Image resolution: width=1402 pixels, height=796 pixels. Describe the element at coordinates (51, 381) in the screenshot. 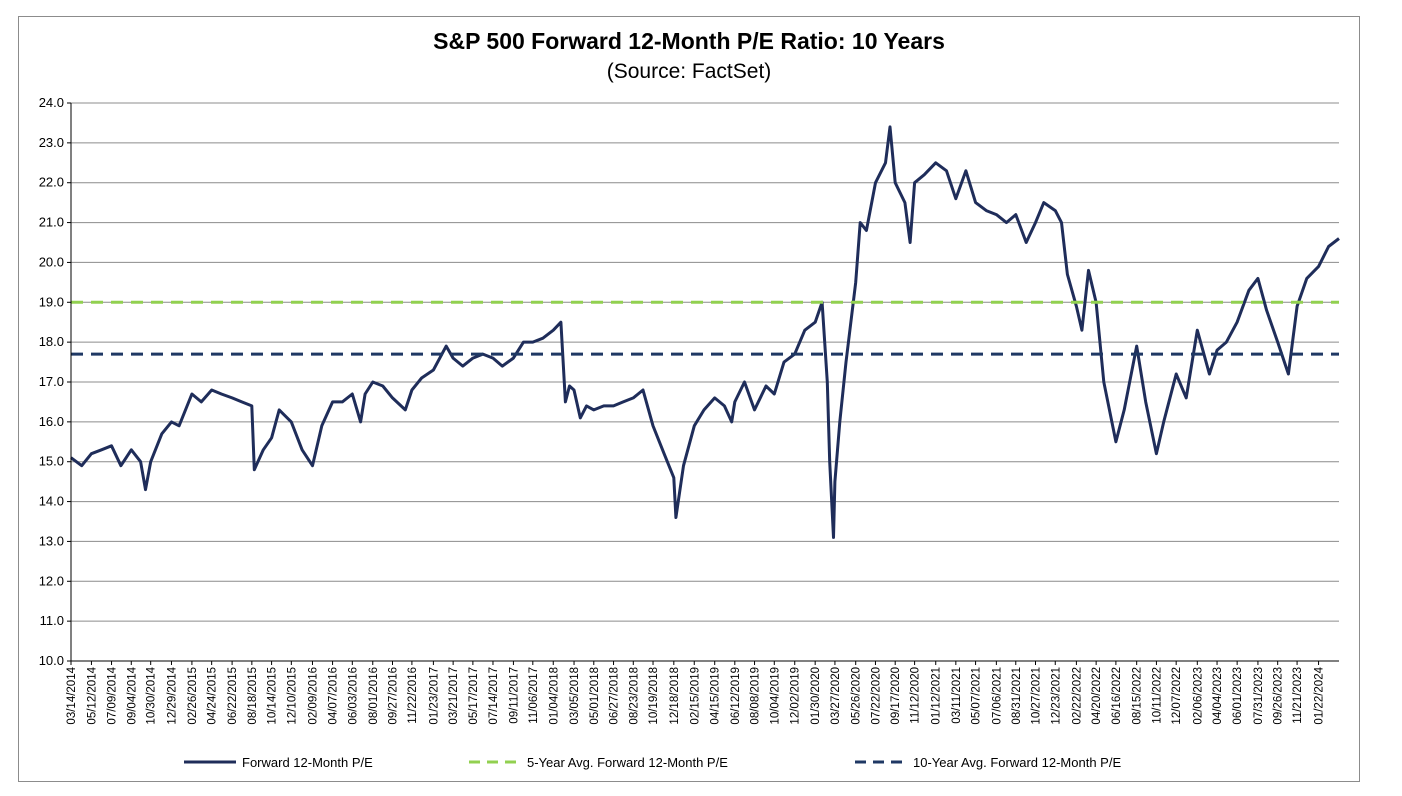

I see `y-tick-label: 17.0` at that location.